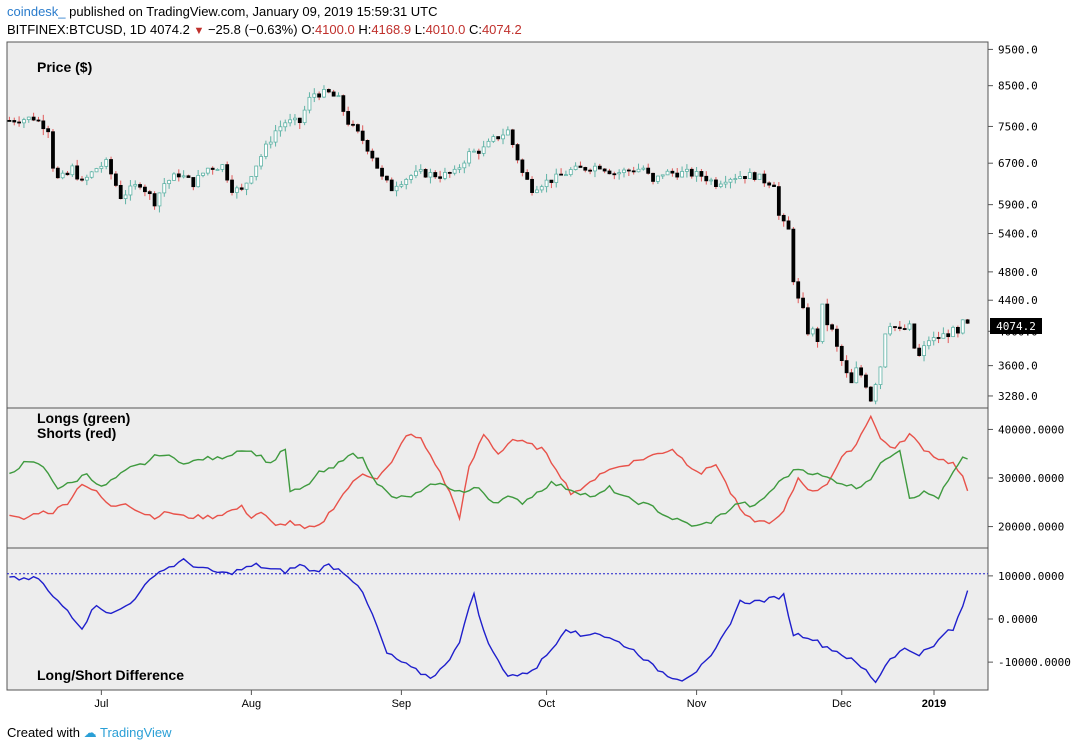  I want to click on tradingview-logo-icon: ☁, so click(90, 732).